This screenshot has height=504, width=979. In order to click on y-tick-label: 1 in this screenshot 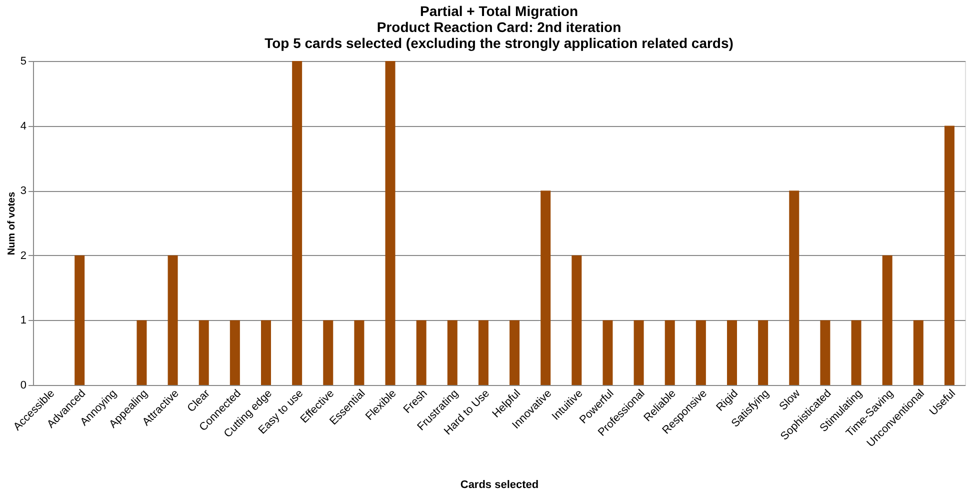, I will do `click(23, 320)`.